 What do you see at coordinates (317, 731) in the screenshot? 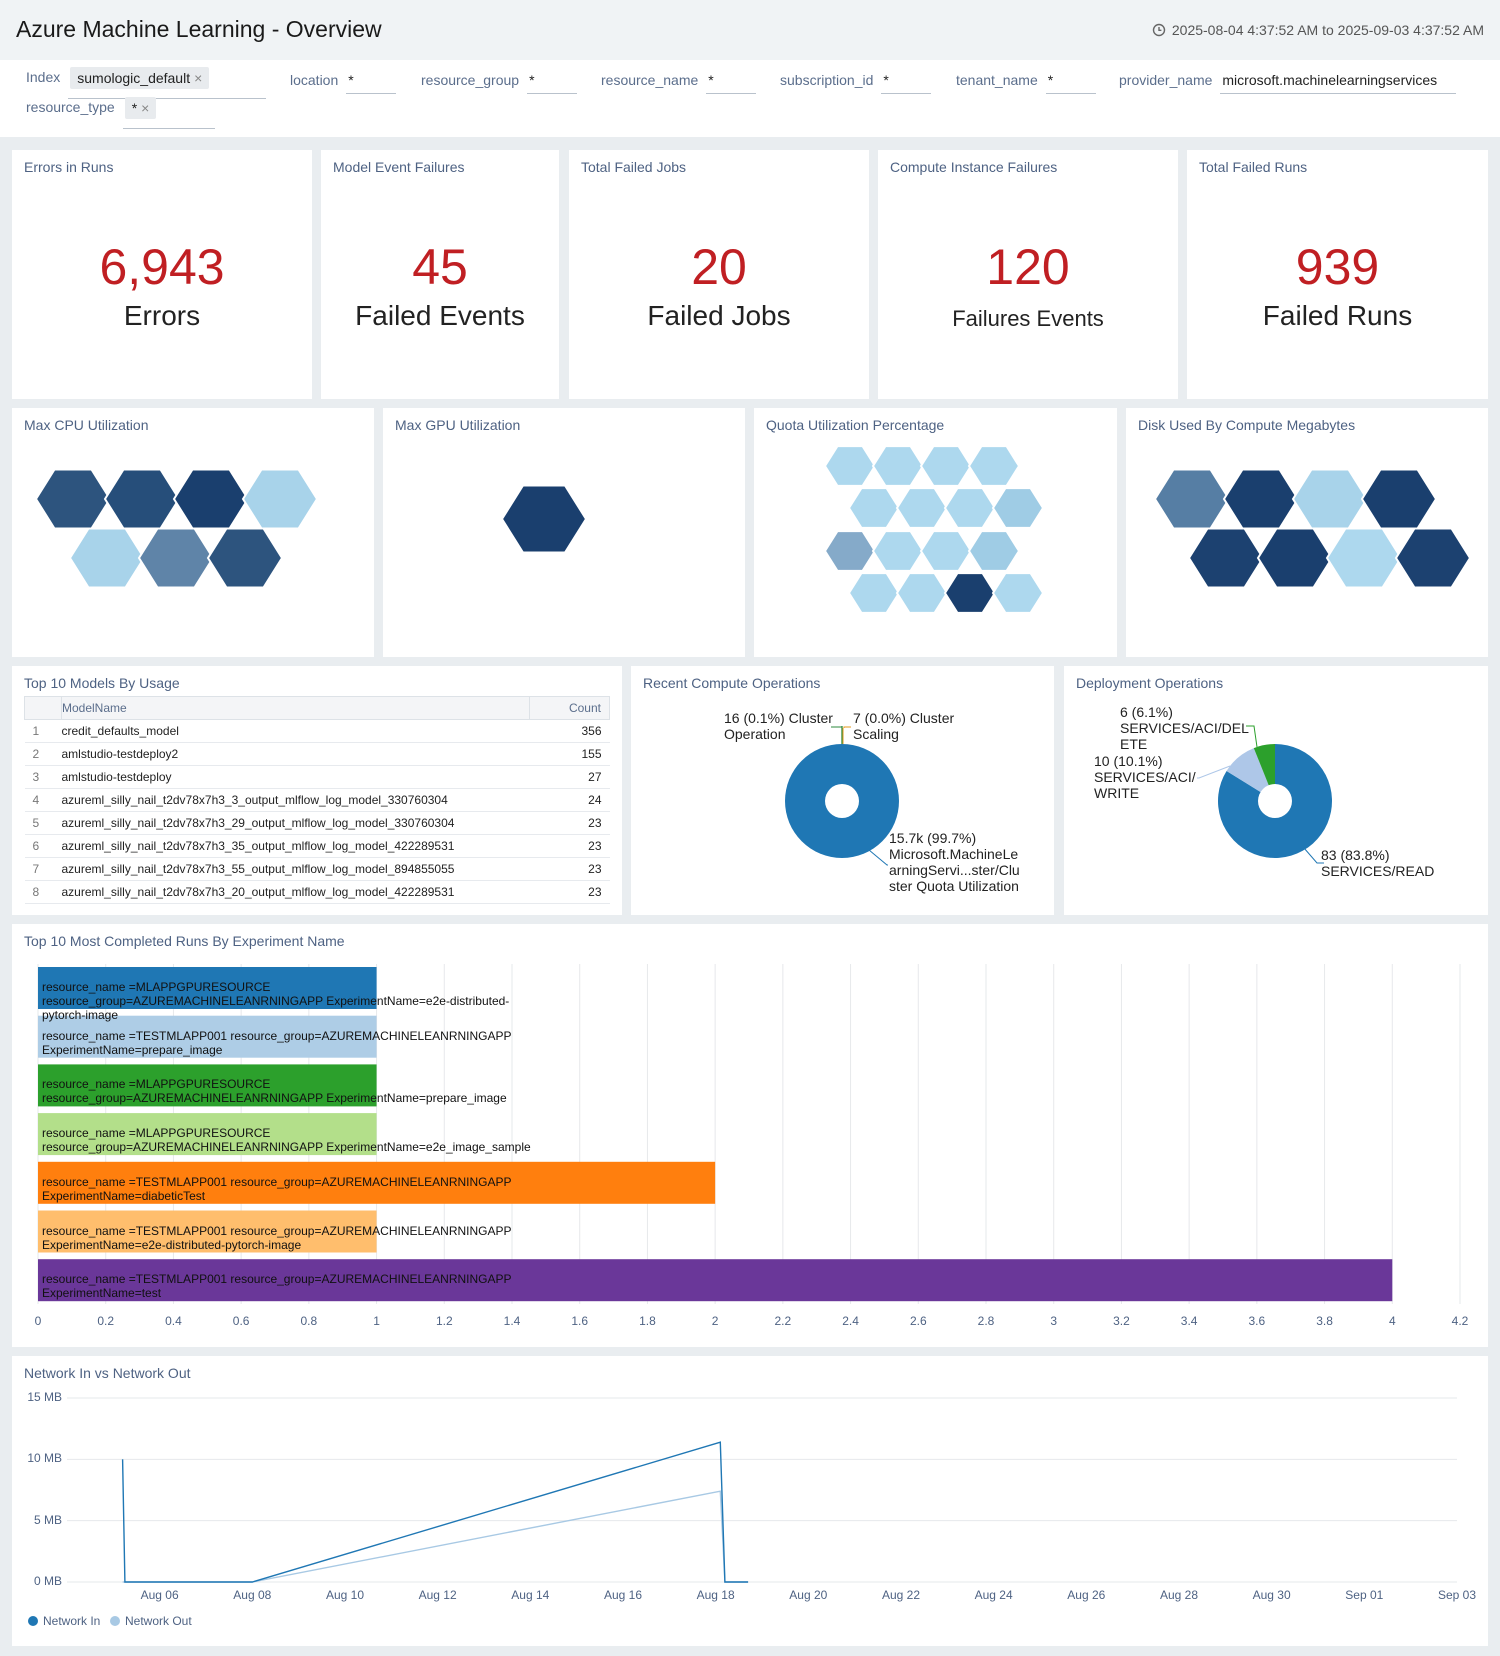
I see `table-row: 1 credit_defaults_model 356` at bounding box center [317, 731].